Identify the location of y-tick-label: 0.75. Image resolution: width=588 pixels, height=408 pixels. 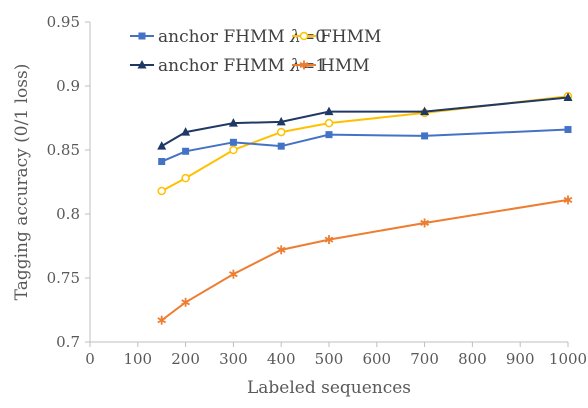
(63, 278).